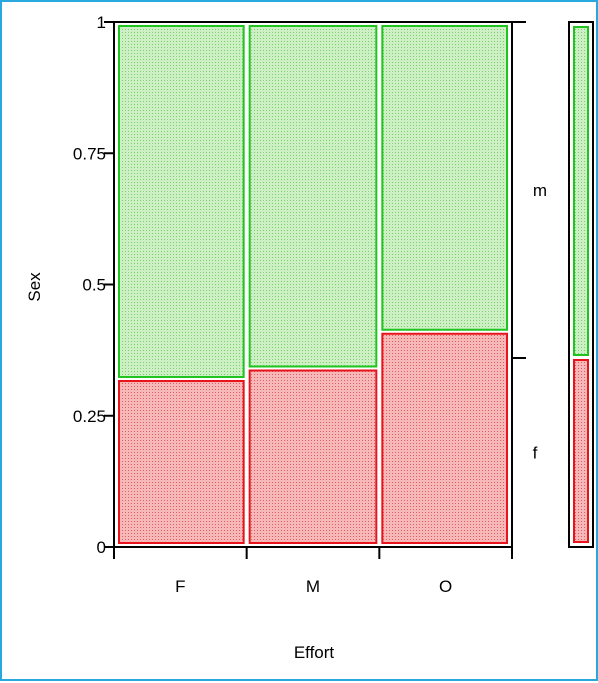 The image size is (598, 683). Describe the element at coordinates (89, 416) in the screenshot. I see `y-tick-label: 0.25` at that location.